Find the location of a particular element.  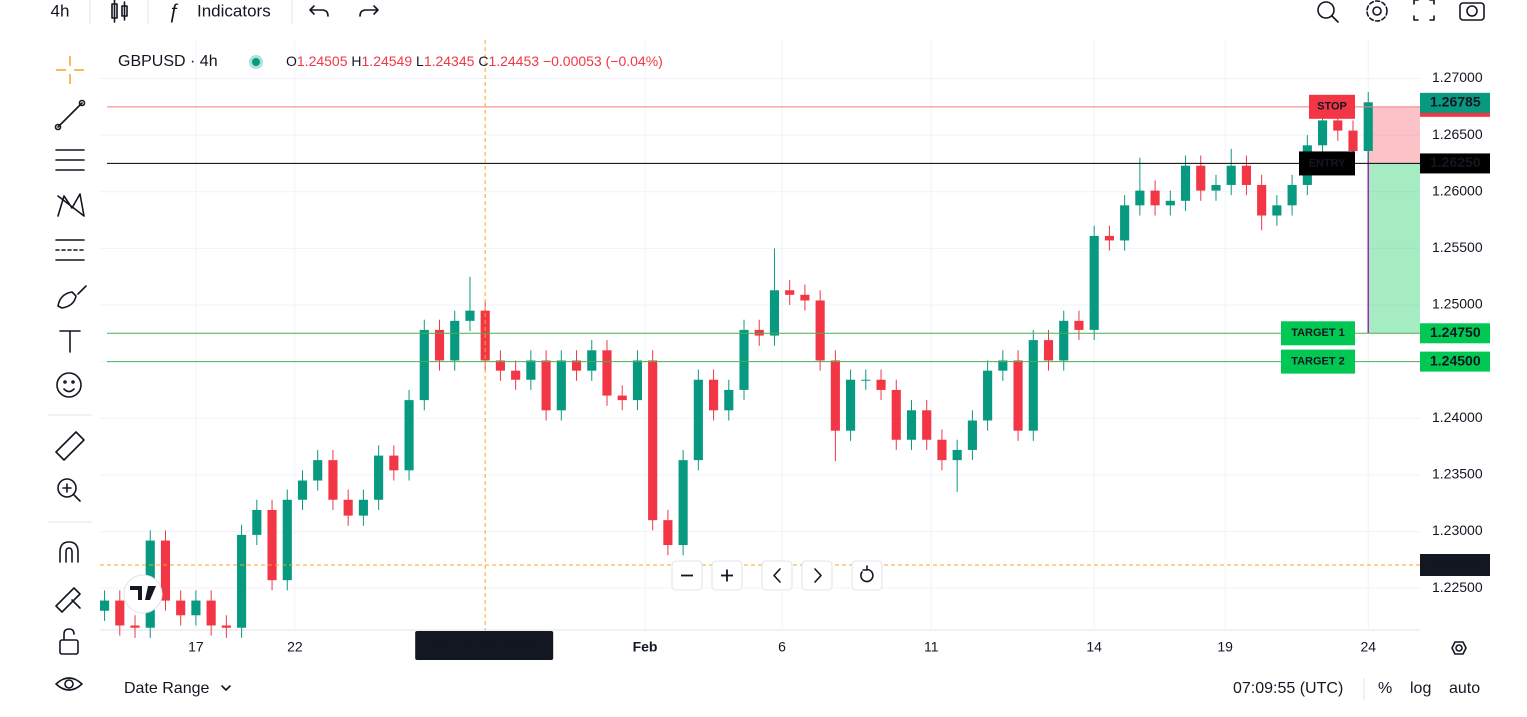

visibility-tool is located at coordinates (69, 684).